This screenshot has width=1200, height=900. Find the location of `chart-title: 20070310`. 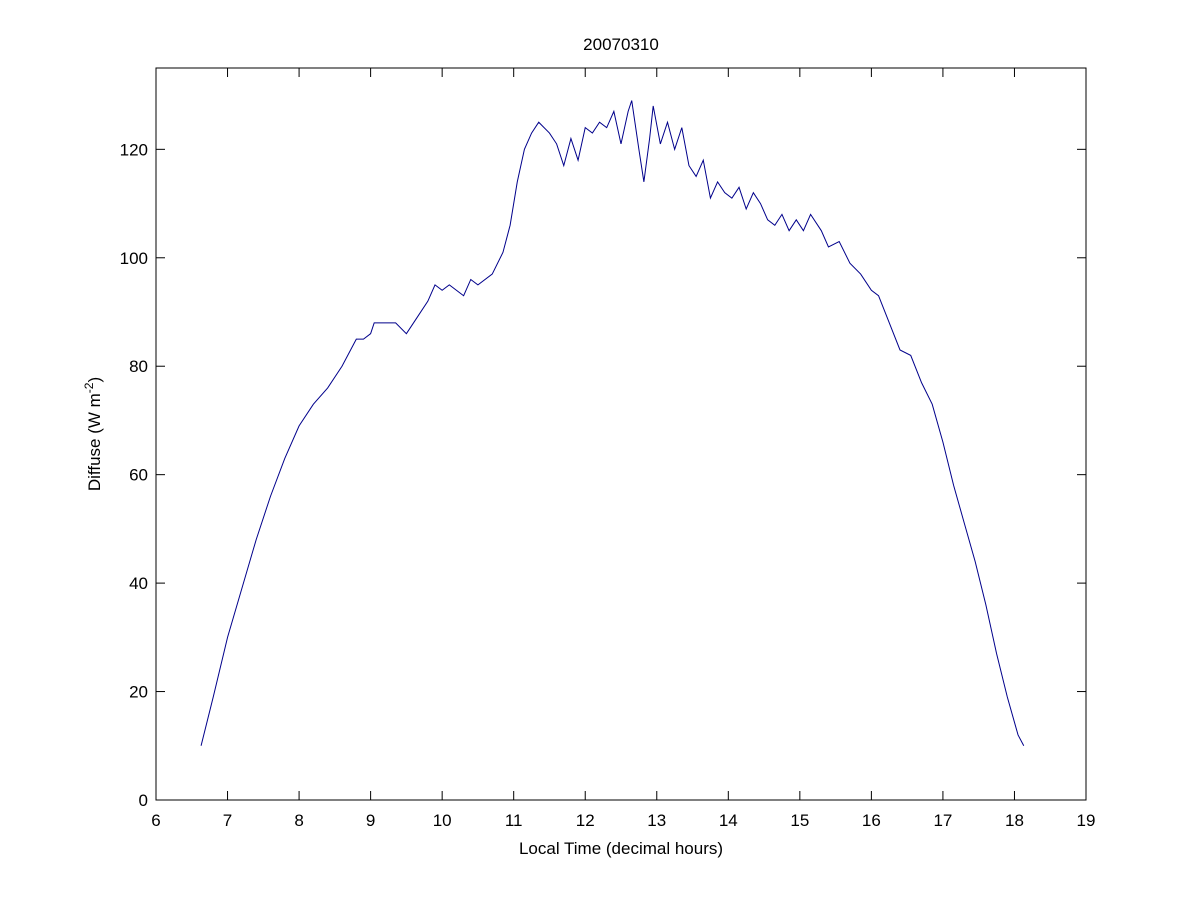

chart-title: 20070310 is located at coordinates (621, 44).